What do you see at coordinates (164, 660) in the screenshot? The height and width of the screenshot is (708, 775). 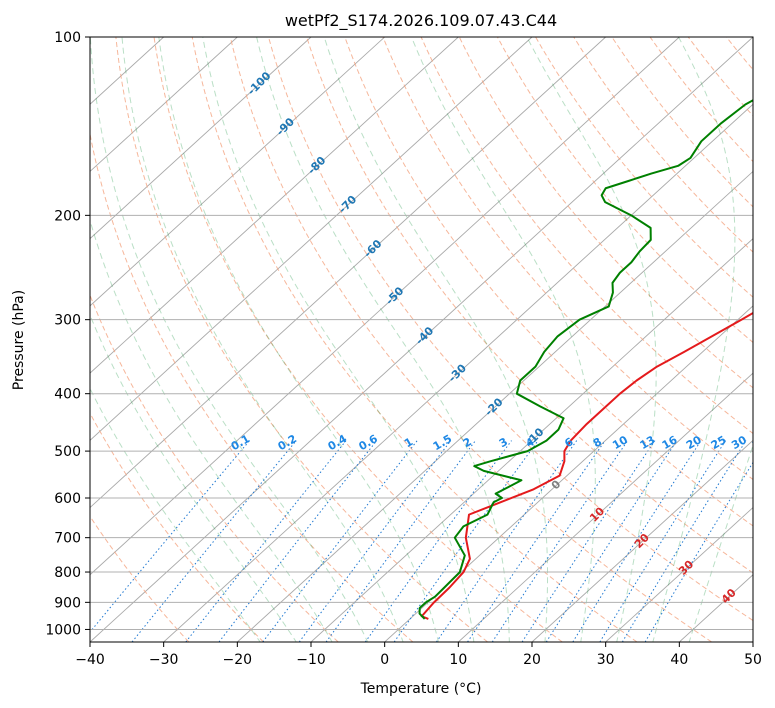 I see `x-tick-label: −30` at bounding box center [164, 660].